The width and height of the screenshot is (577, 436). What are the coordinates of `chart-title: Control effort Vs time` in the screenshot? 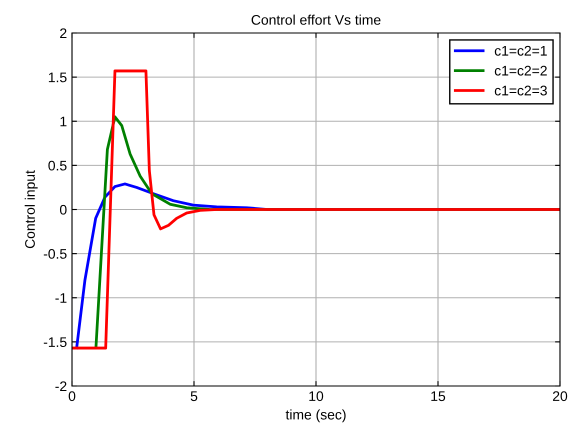 It's located at (316, 19).